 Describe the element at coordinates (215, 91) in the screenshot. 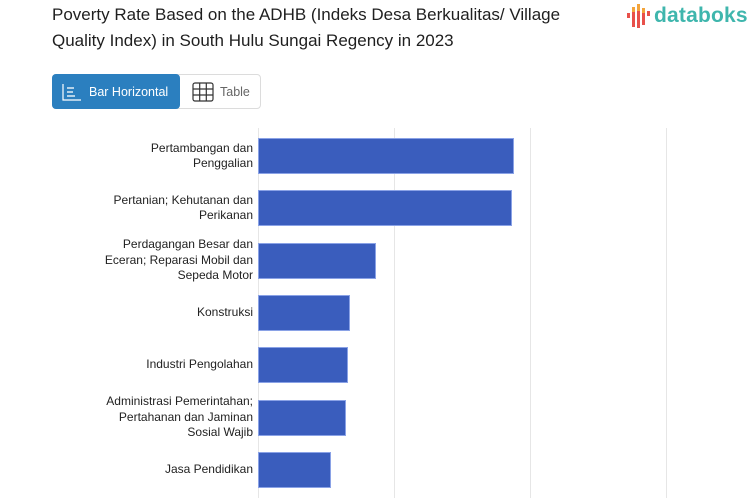

I see `table-tab: Table` at that location.